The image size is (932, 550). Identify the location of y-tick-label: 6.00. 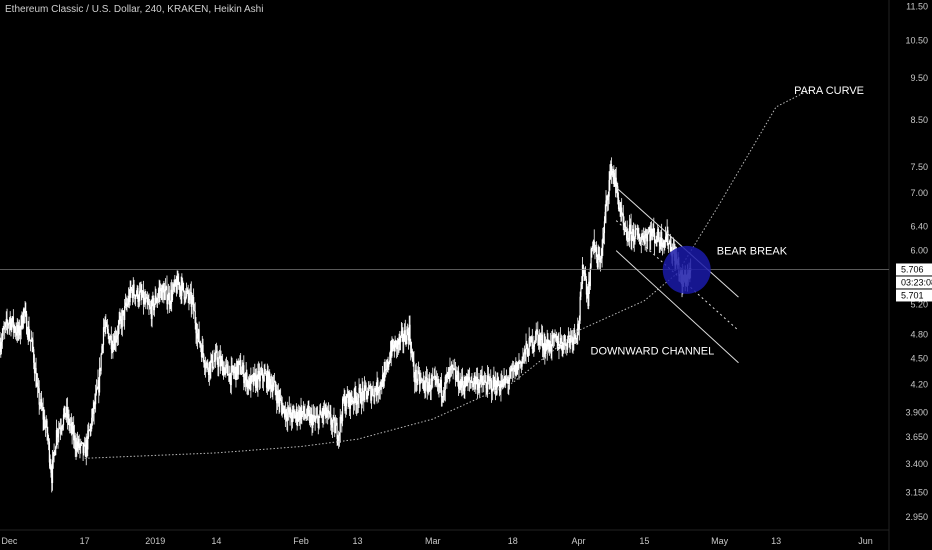
(919, 251).